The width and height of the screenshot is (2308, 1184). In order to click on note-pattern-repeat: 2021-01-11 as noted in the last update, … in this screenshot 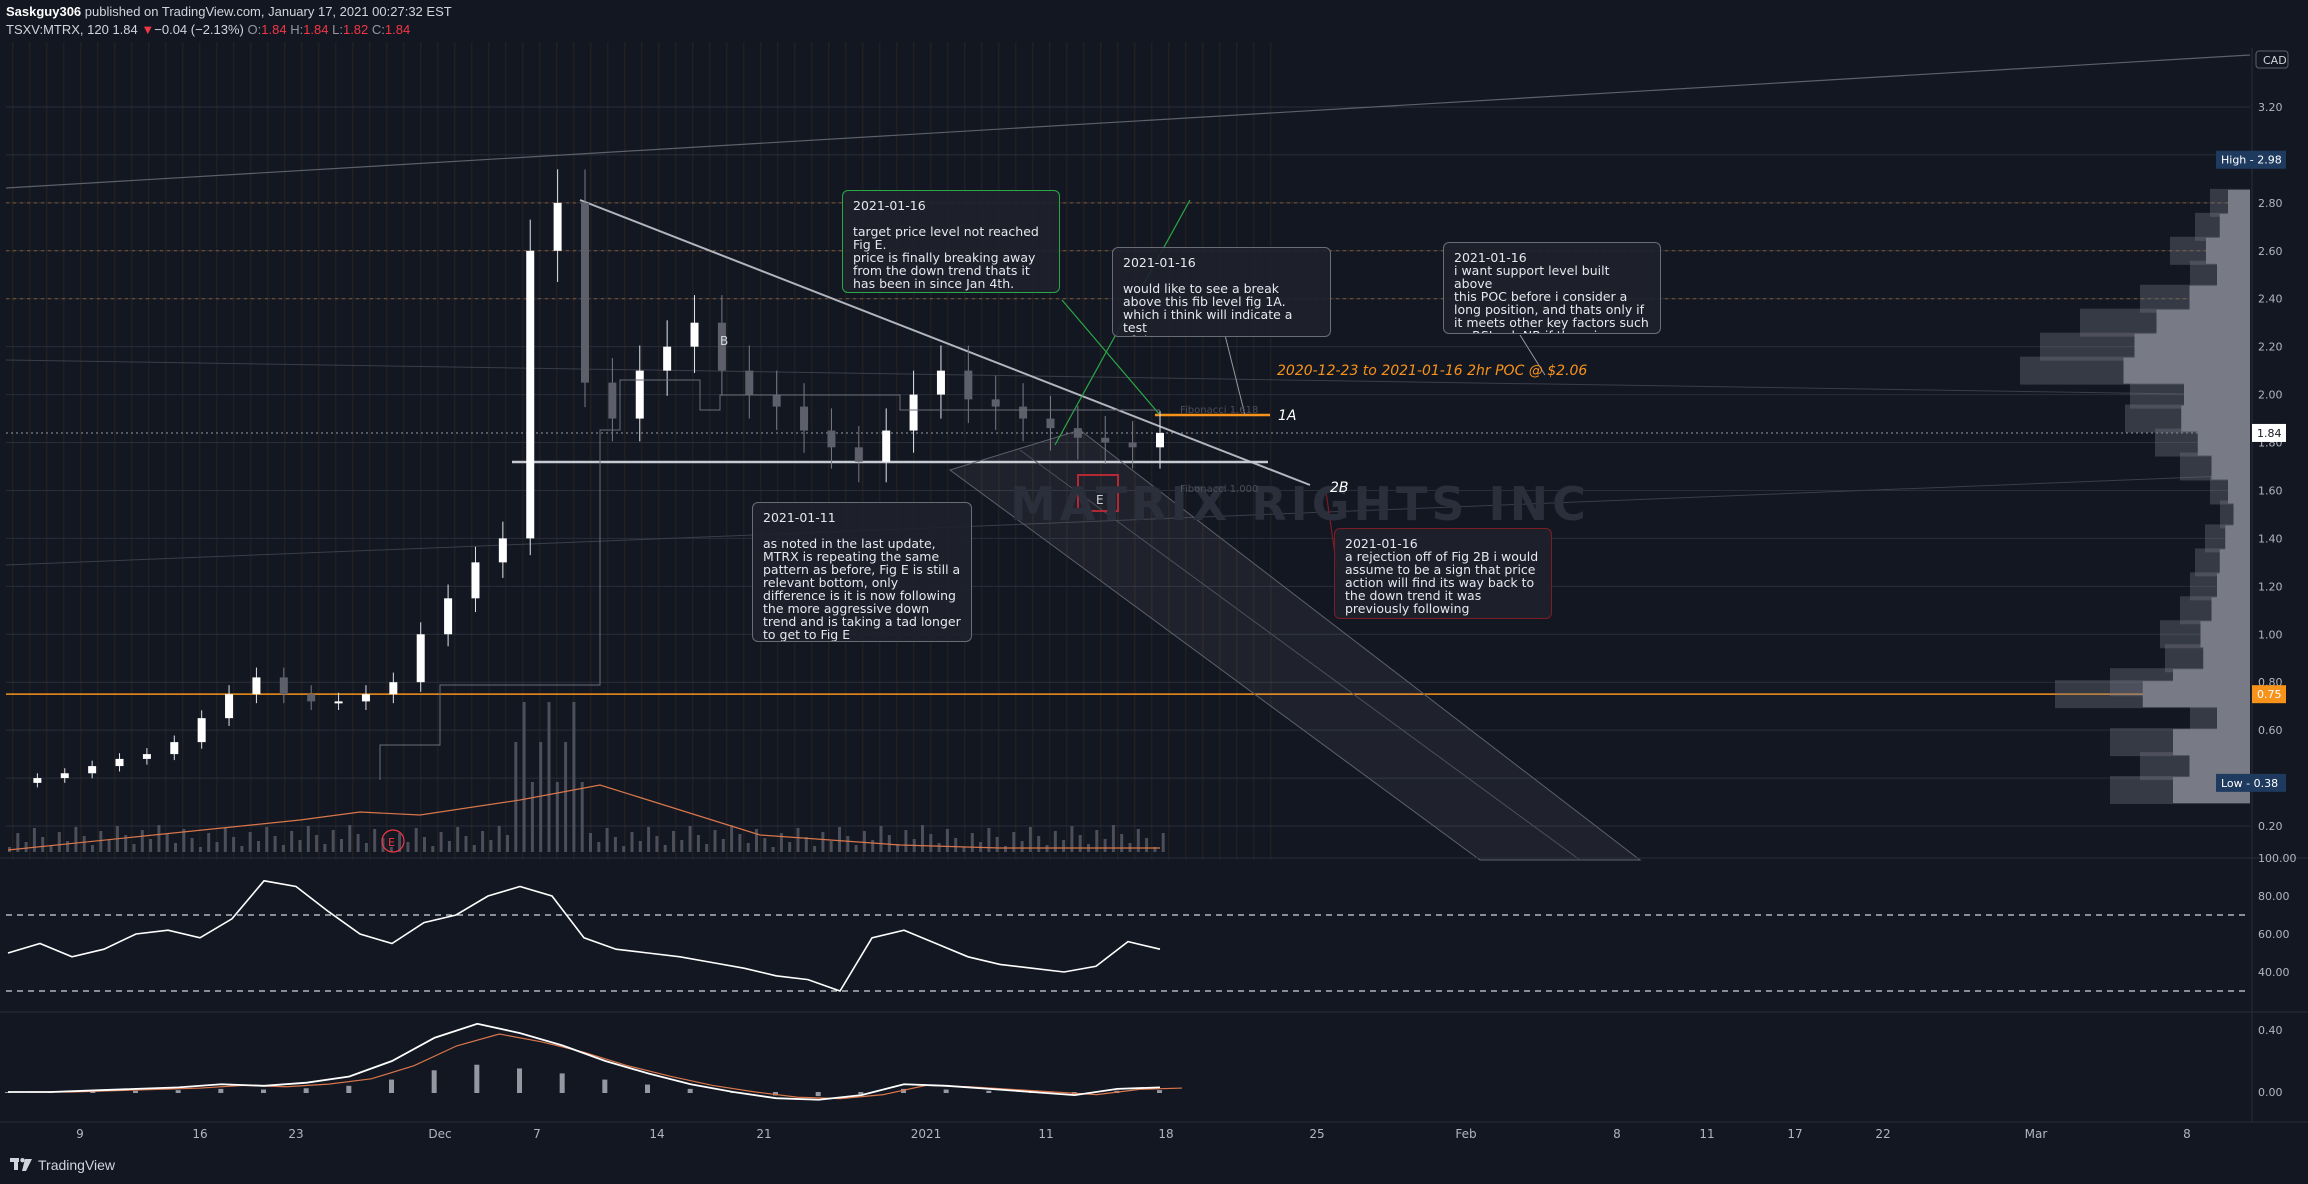, I will do `click(862, 572)`.